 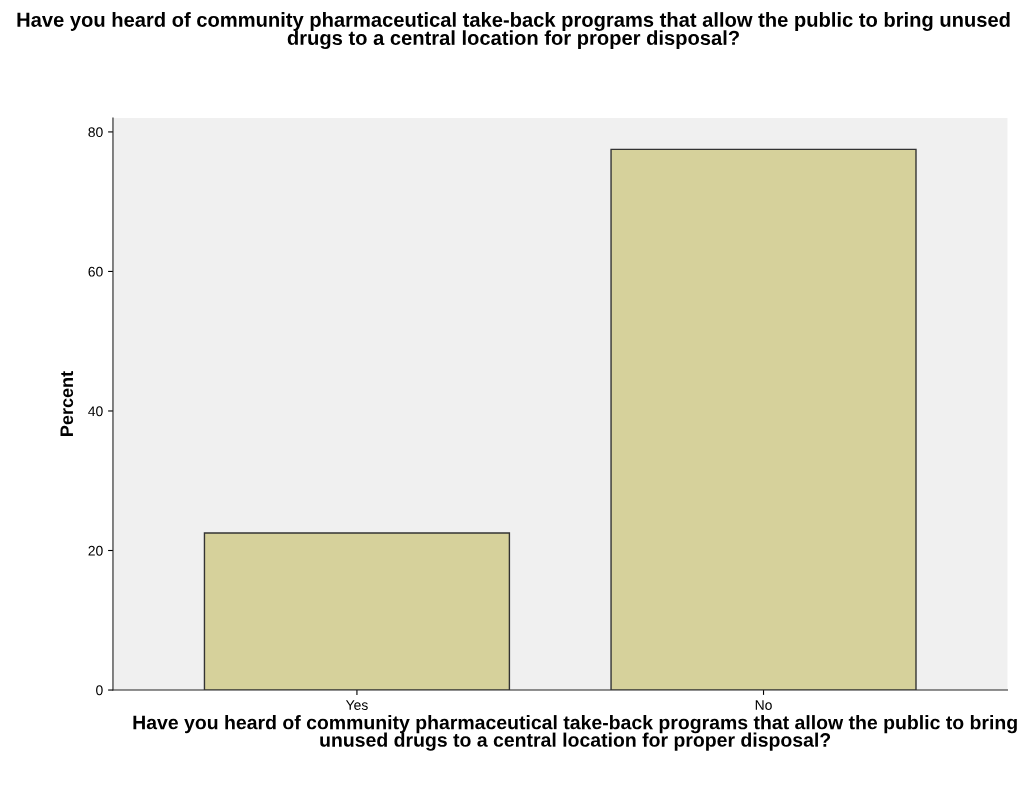 I want to click on y-tick-label: 80, so click(x=95, y=132).